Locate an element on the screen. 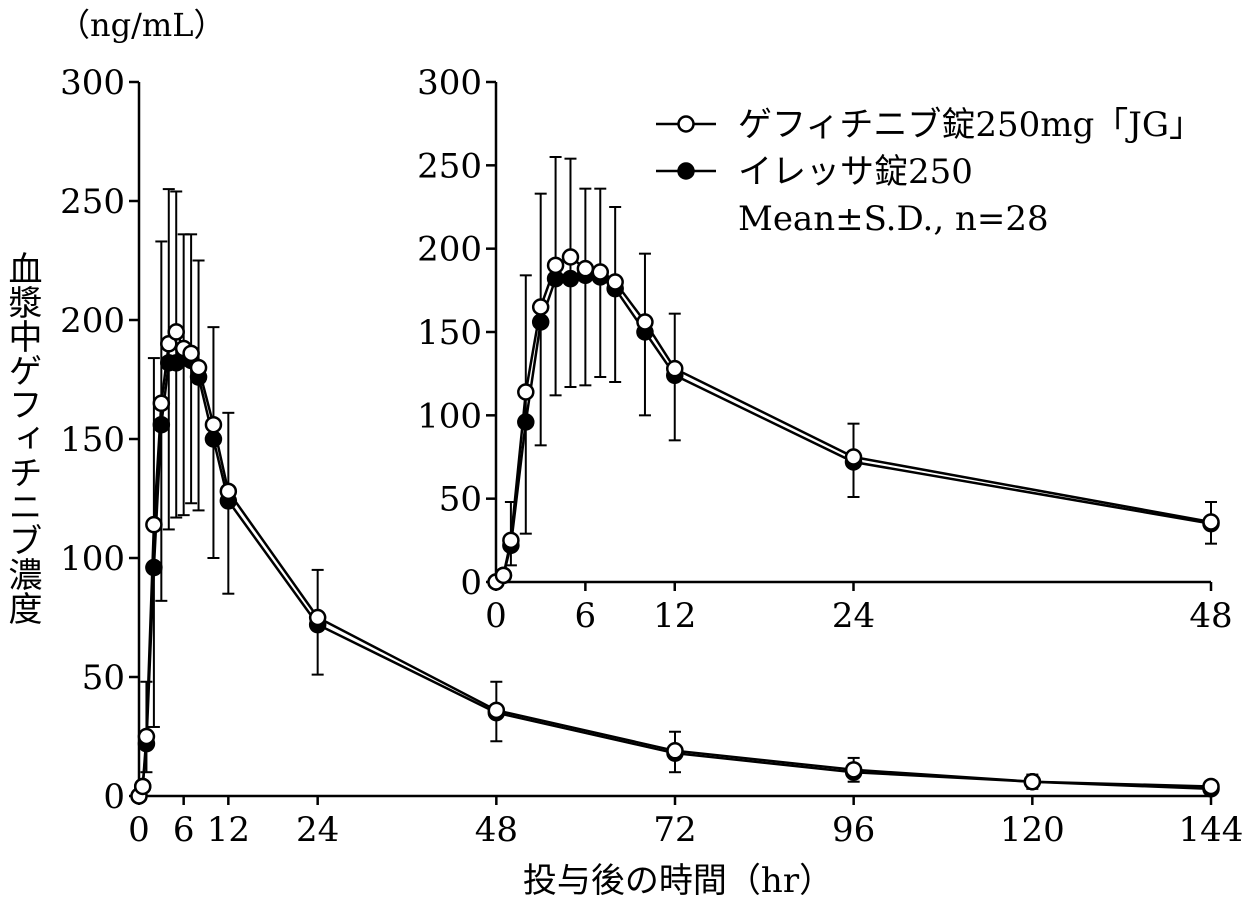 Image resolution: width=1248 pixels, height=901 pixels. main-y-tick-label: 200 is located at coordinates (92, 321).